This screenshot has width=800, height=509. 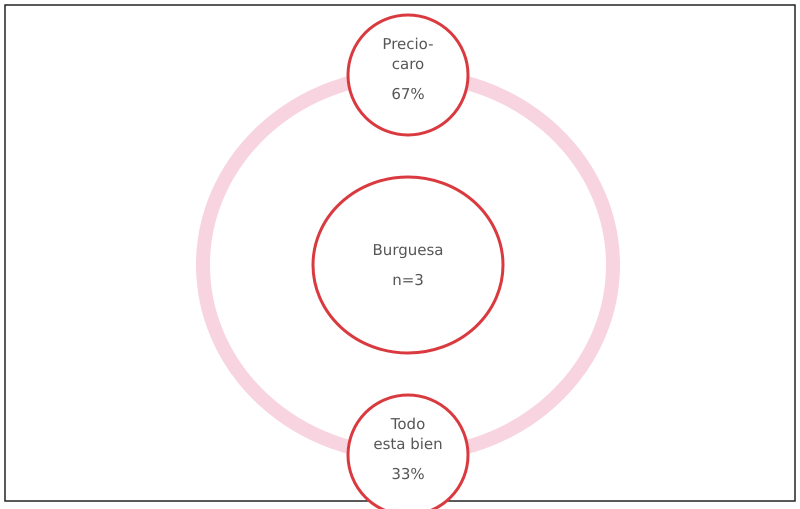 I want to click on data-label: 33%, so click(x=408, y=474).